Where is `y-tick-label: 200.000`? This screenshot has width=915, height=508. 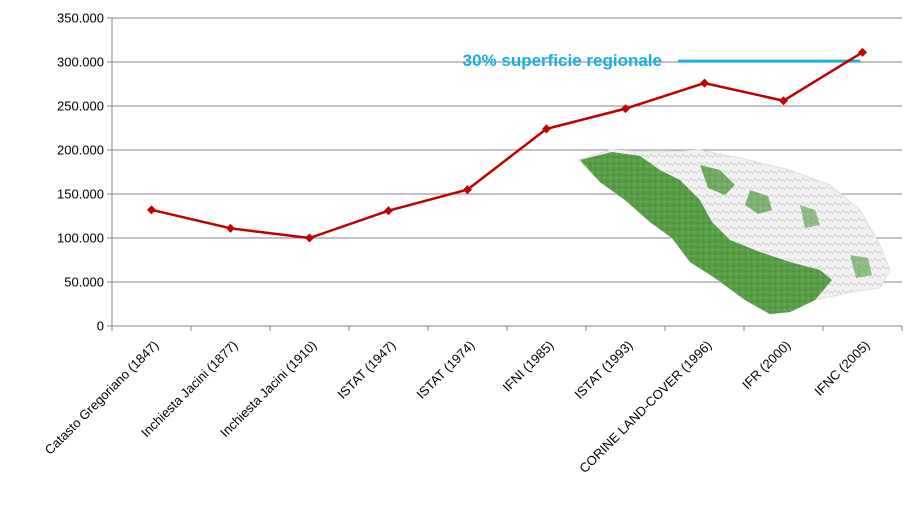
y-tick-label: 200.000 is located at coordinates (80, 150).